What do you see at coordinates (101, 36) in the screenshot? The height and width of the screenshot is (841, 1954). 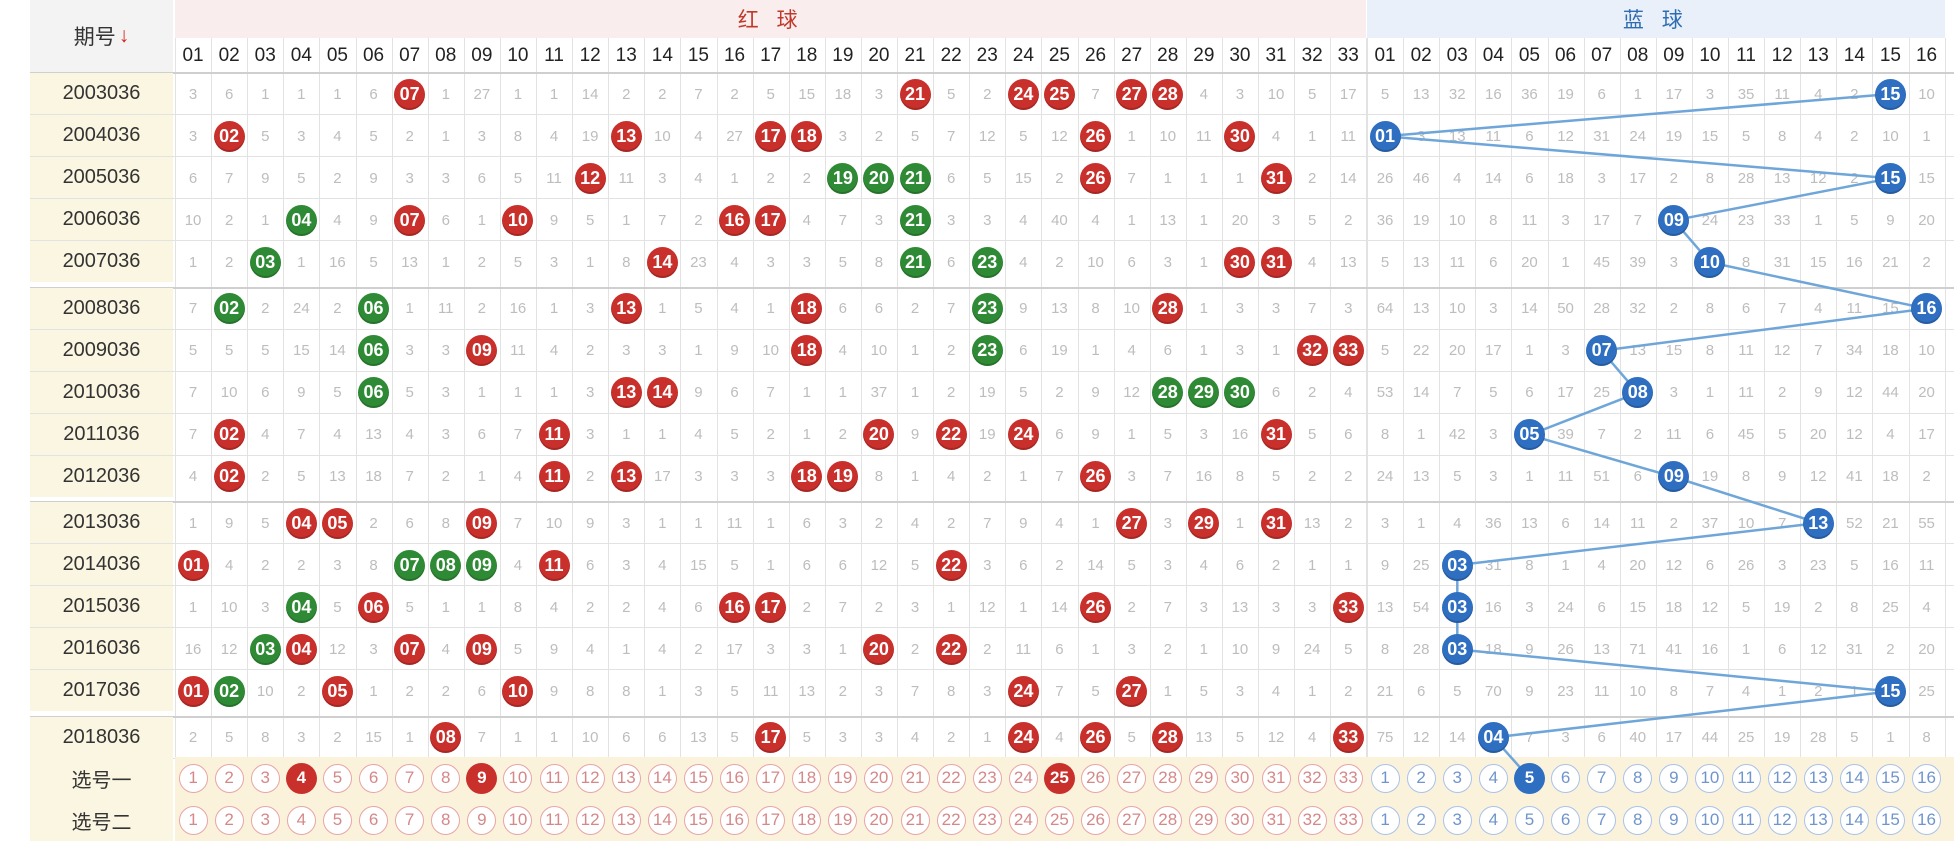 I see `issue-column-header: 期号 ↓` at bounding box center [101, 36].